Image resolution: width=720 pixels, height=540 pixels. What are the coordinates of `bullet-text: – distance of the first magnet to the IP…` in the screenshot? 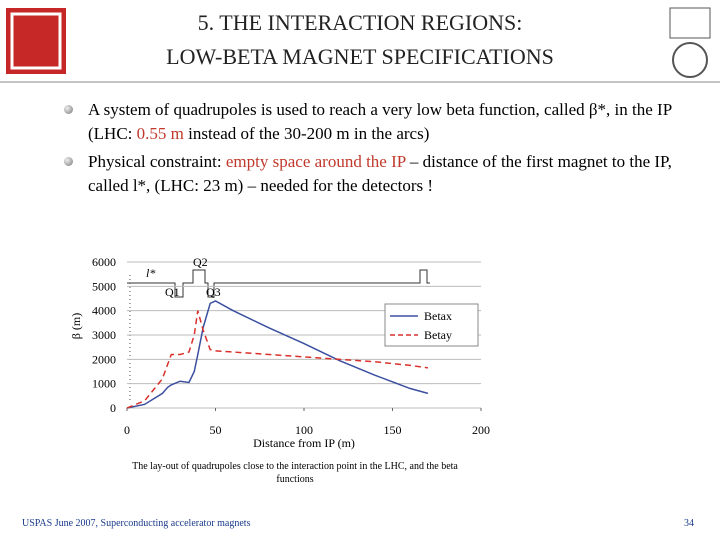 It's located at (380, 173).